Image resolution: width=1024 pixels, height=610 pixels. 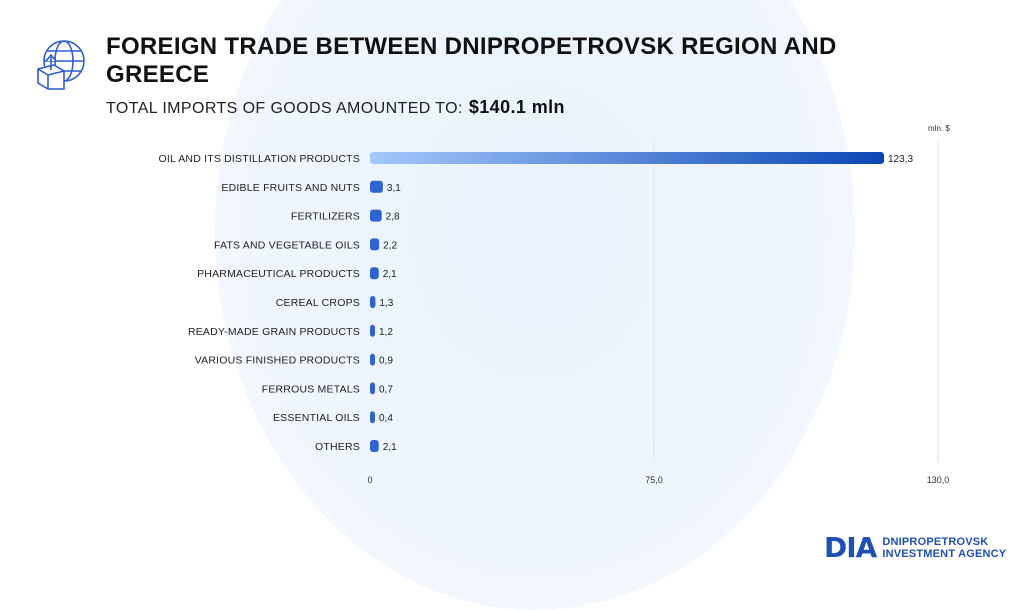 I want to click on x-tick-label: 0, so click(x=369, y=480).